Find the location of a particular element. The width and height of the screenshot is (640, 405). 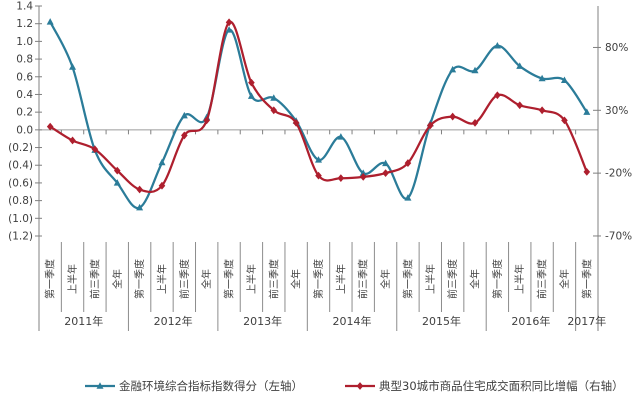

x-axis-year-label: 2013年 is located at coordinates (262, 321).